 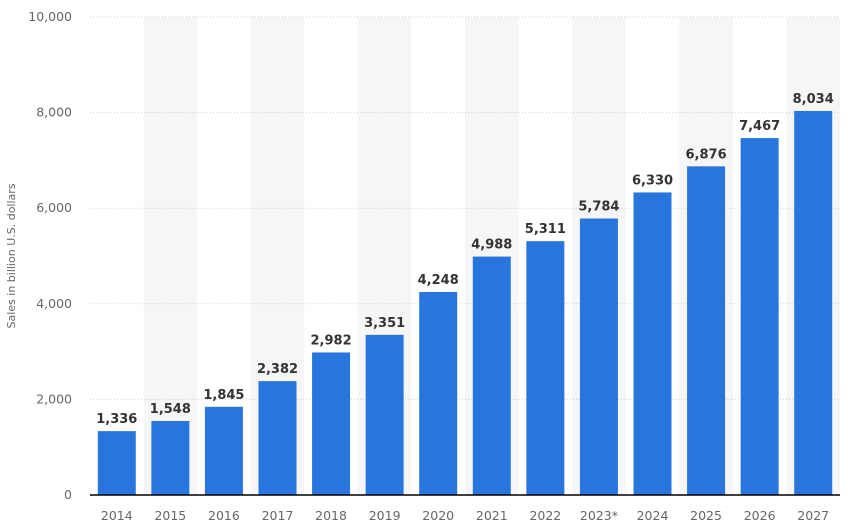 What do you see at coordinates (652, 180) in the screenshot?
I see `data-label: 6,330` at bounding box center [652, 180].